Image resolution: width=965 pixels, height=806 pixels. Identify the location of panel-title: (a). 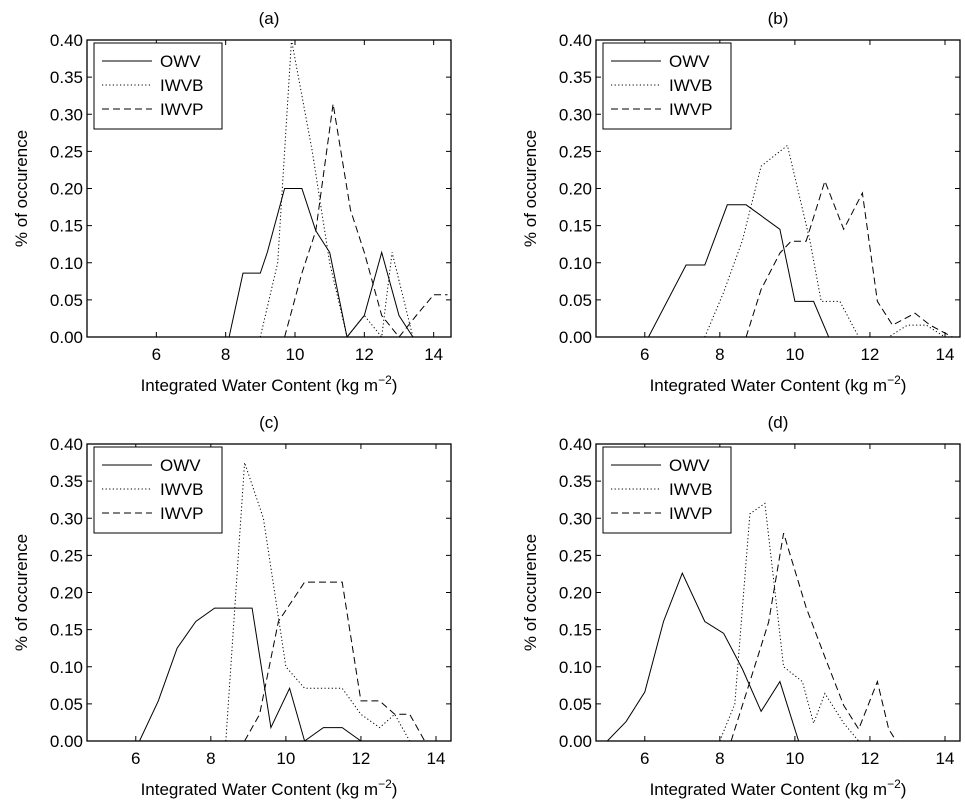
(269, 18).